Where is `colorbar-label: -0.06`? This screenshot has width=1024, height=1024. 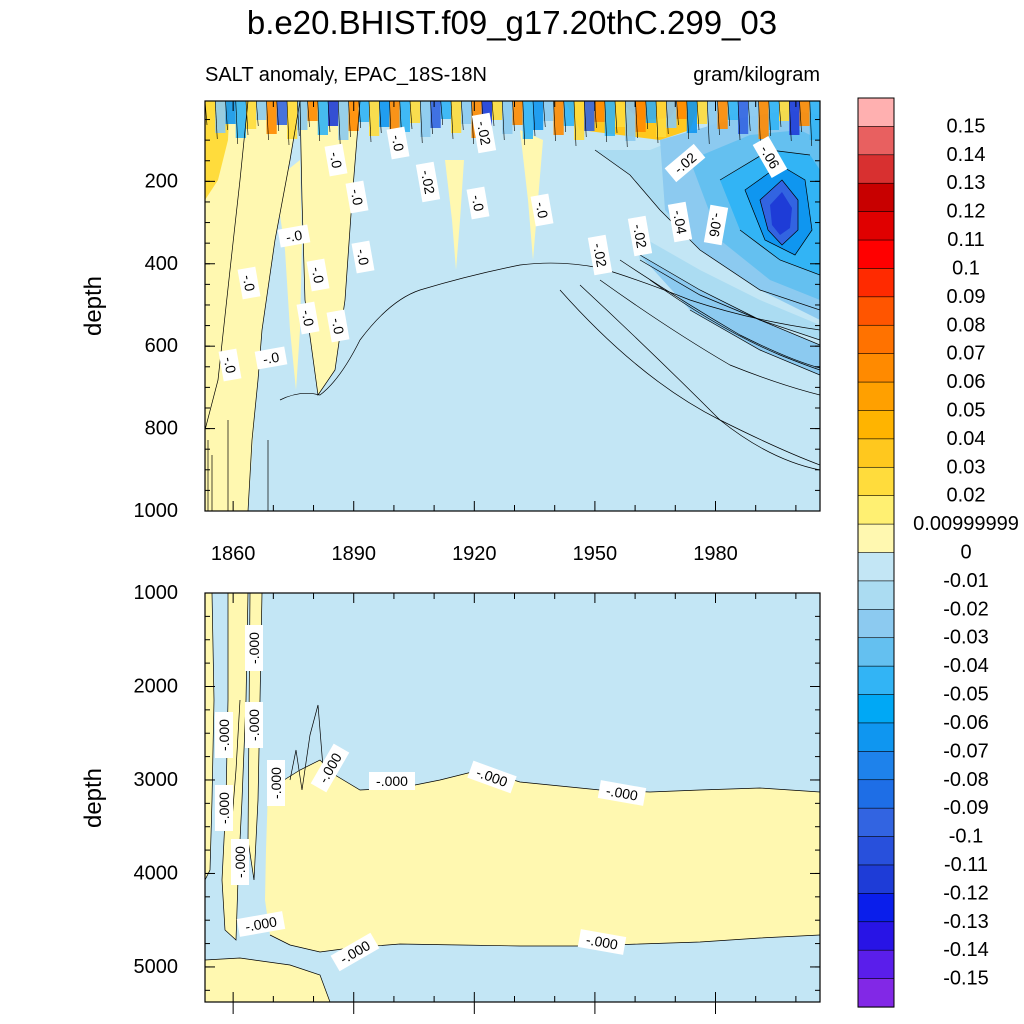 colorbar-label: -0.06 is located at coordinates (966, 723).